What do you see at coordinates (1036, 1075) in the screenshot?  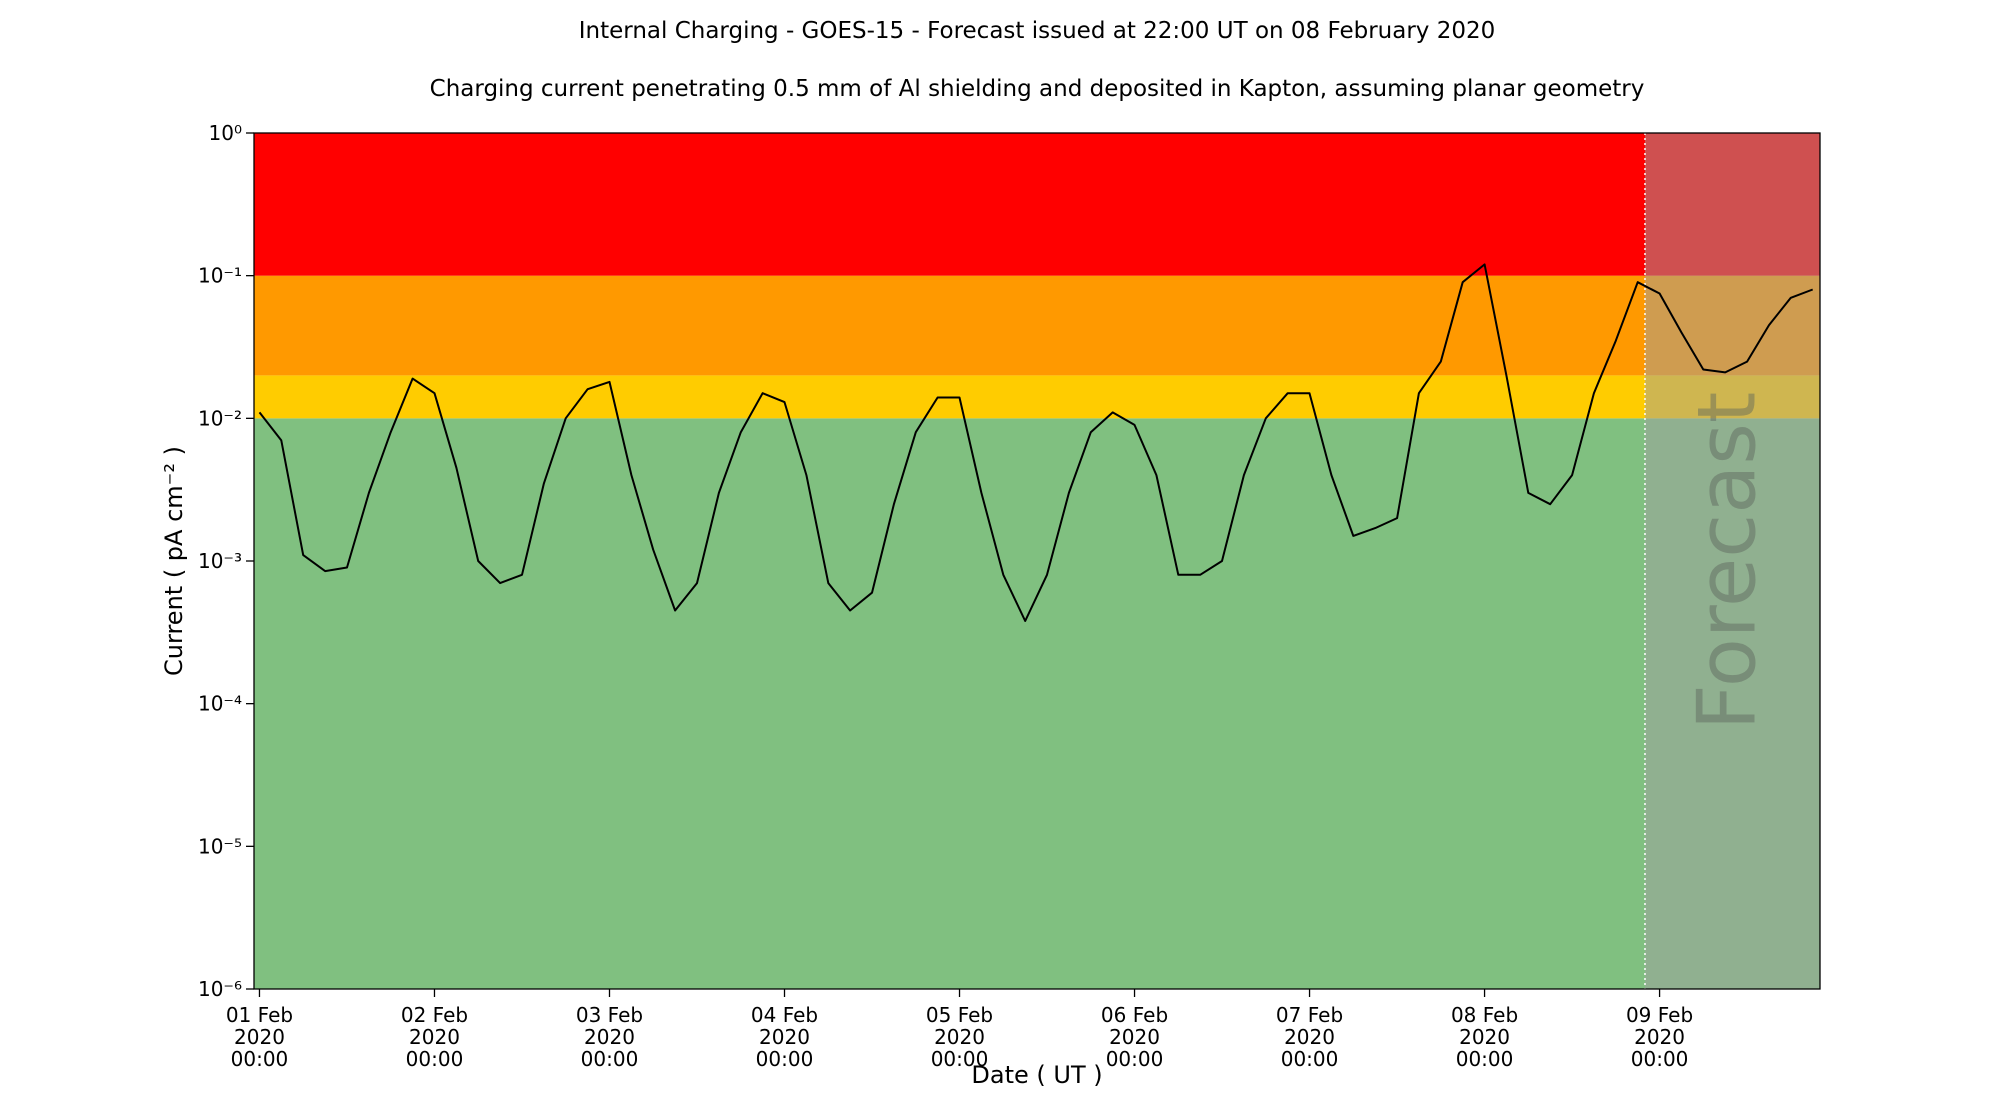 I see `x-axis-label: Date ( UT )` at bounding box center [1036, 1075].